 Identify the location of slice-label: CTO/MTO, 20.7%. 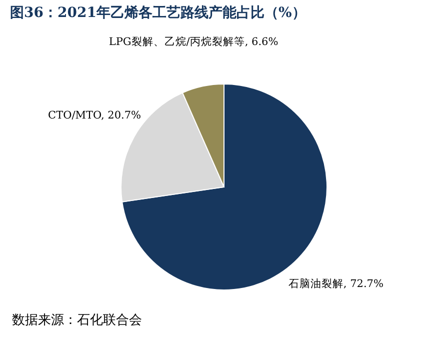
(95, 115).